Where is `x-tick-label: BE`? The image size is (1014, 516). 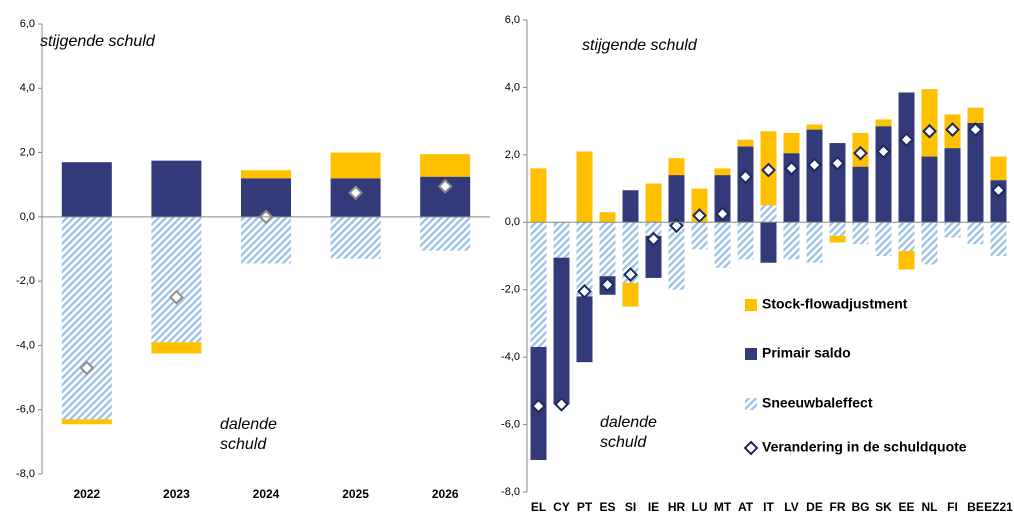 x-tick-label: BE is located at coordinates (975, 507).